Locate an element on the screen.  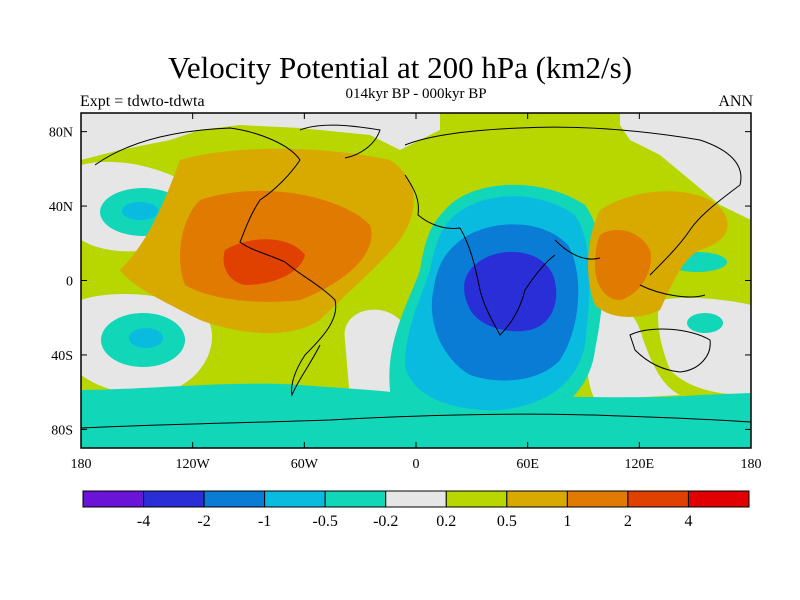
y-tick-label: 80S is located at coordinates (62, 430).